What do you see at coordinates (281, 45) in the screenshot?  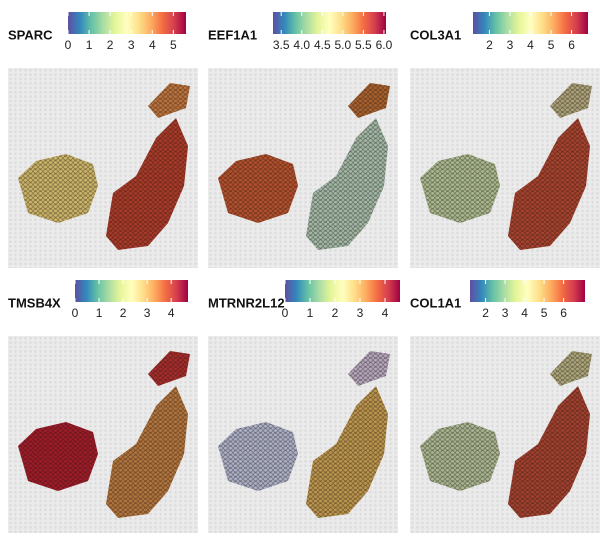 I see `colorbar-tick-label: 3.5` at bounding box center [281, 45].